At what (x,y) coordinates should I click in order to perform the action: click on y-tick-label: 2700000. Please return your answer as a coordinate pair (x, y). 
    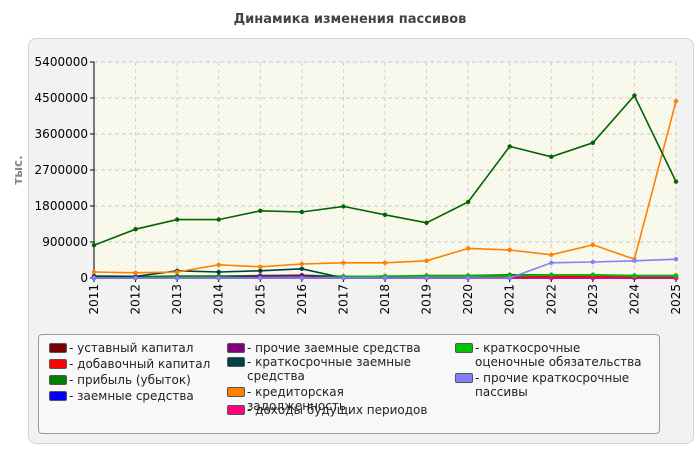
    Looking at the image, I should click on (61, 170).